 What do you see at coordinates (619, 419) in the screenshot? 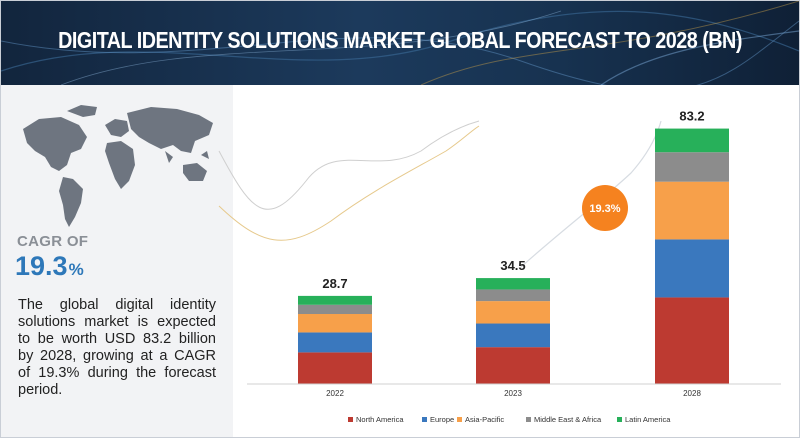
I see `legend-swatch-latin-america` at bounding box center [619, 419].